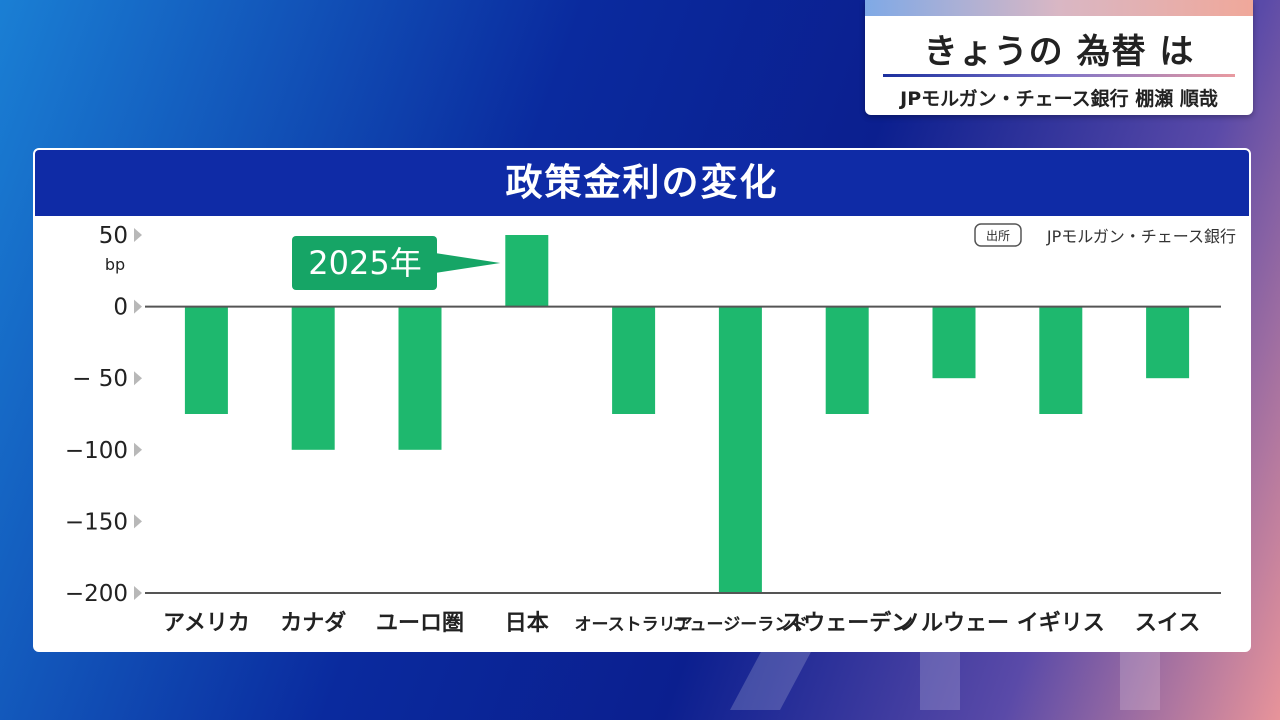 The image size is (1280, 720). I want to click on y-tick-label: 50, so click(113, 236).